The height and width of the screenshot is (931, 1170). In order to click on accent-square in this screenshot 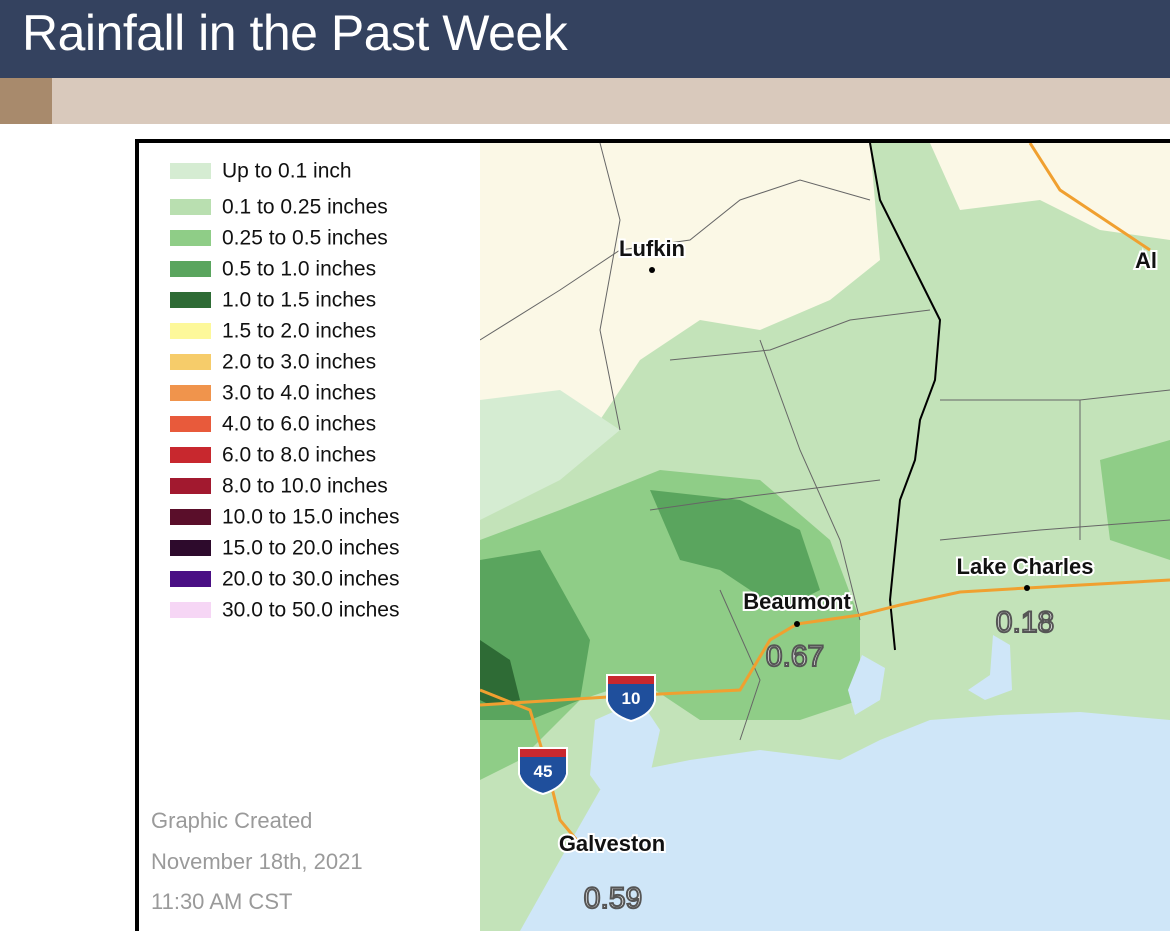, I will do `click(26, 101)`.